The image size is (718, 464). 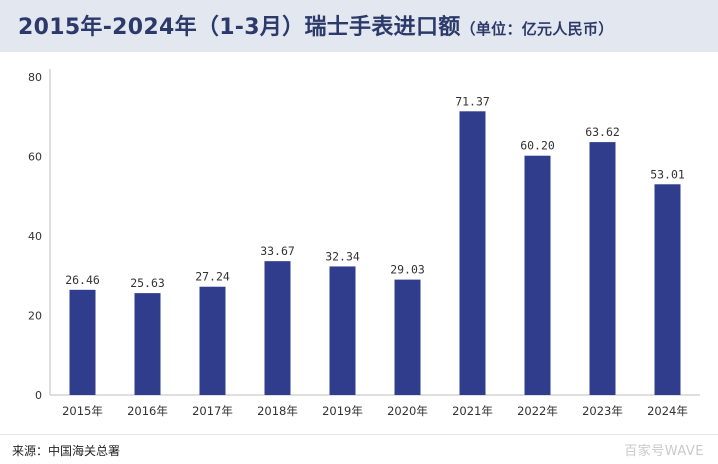 I want to click on x-tick-label: 2022年, so click(x=537, y=411).